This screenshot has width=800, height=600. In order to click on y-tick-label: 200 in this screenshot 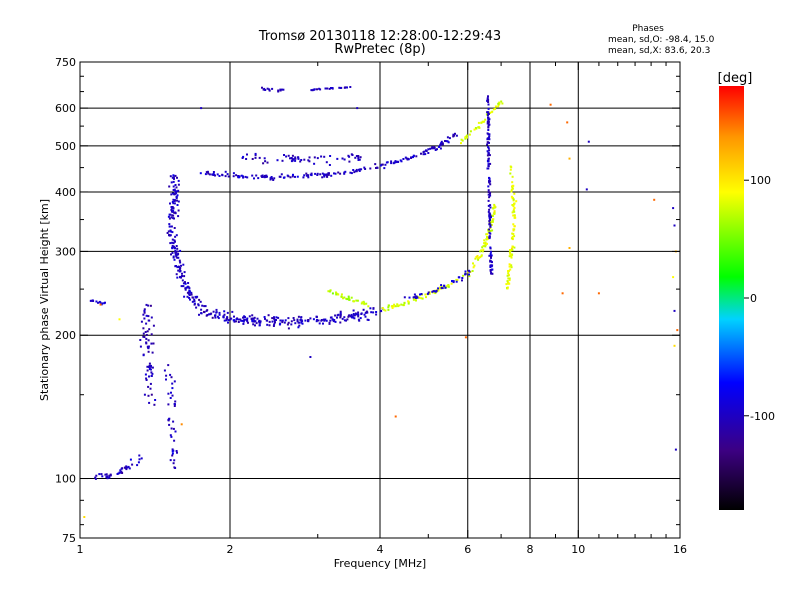, I will do `click(65, 335)`.